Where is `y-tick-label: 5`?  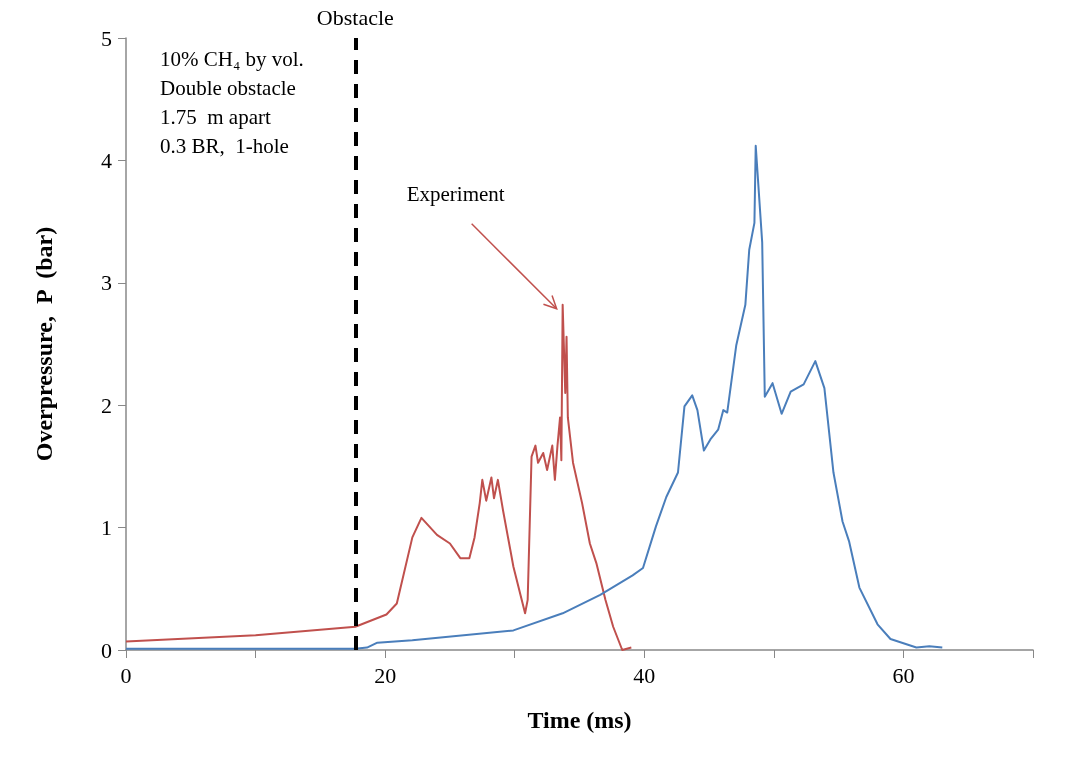
y-tick-label: 5 is located at coordinates (106, 38).